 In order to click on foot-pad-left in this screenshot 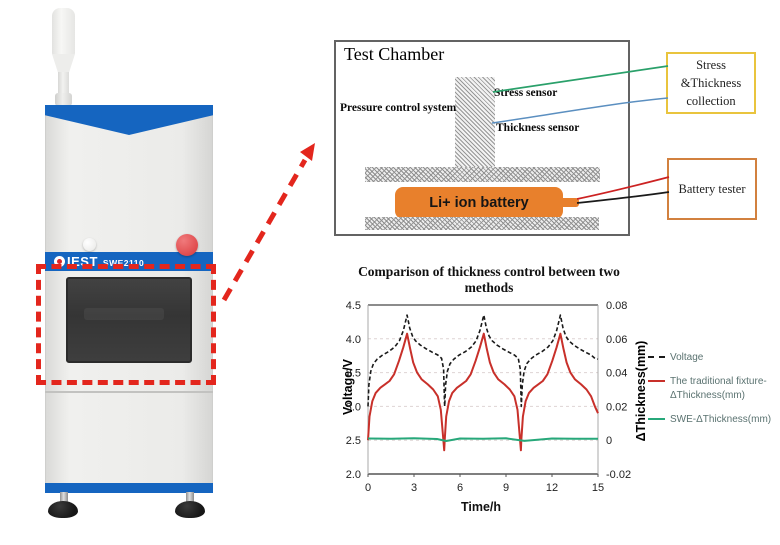, I will do `click(63, 509)`.